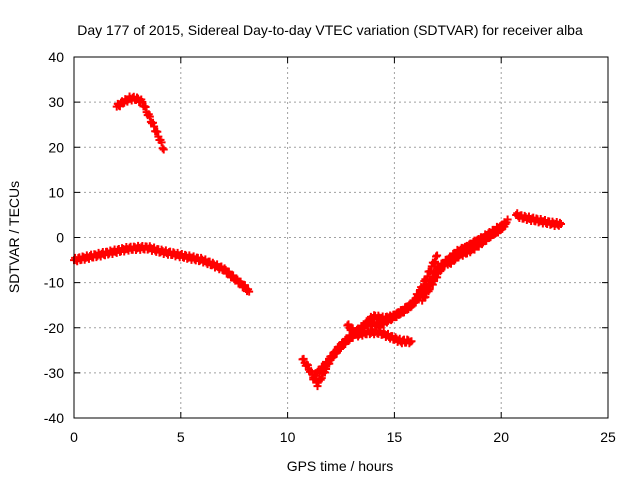 This screenshot has width=640, height=480. What do you see at coordinates (14, 237) in the screenshot?
I see `y-axis-label: SDTVAR / TECUs` at bounding box center [14, 237].